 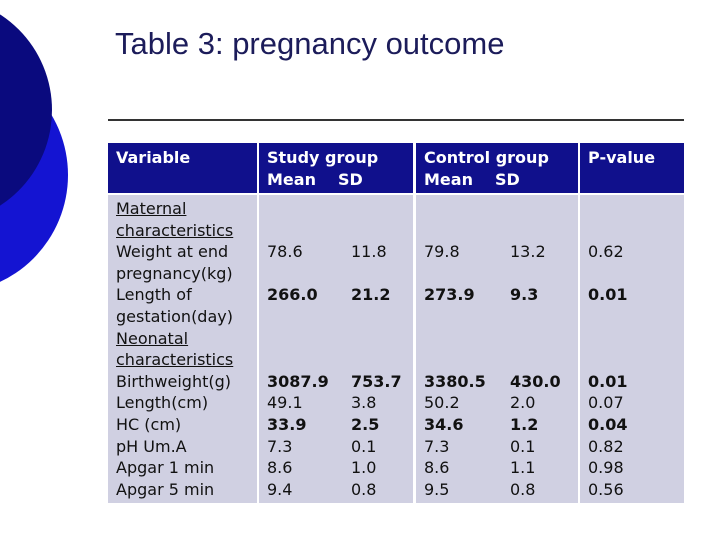 I want to click on p-value: 0.04, so click(x=608, y=424).